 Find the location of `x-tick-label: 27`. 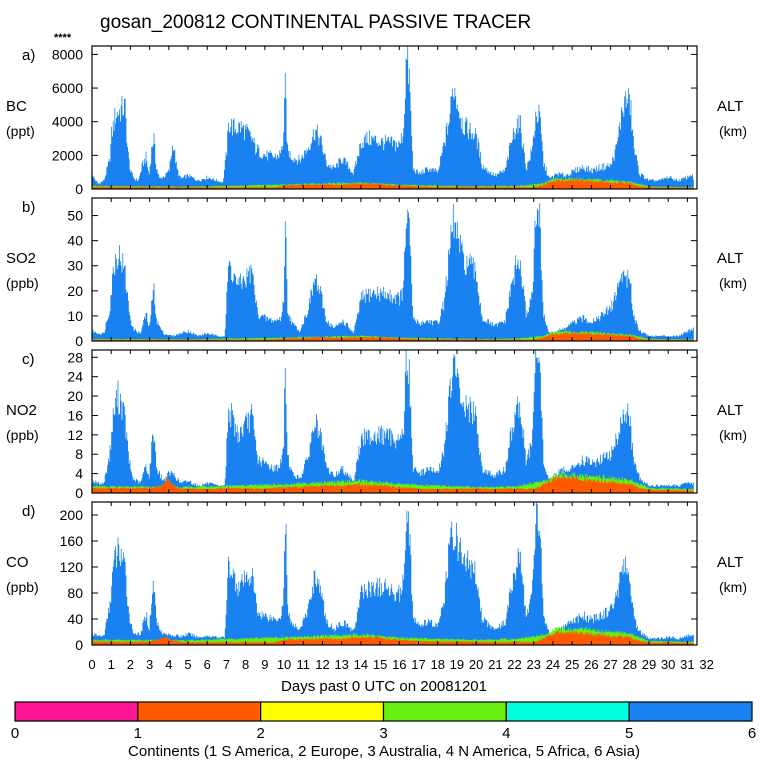

x-tick-label: 27 is located at coordinates (610, 664).